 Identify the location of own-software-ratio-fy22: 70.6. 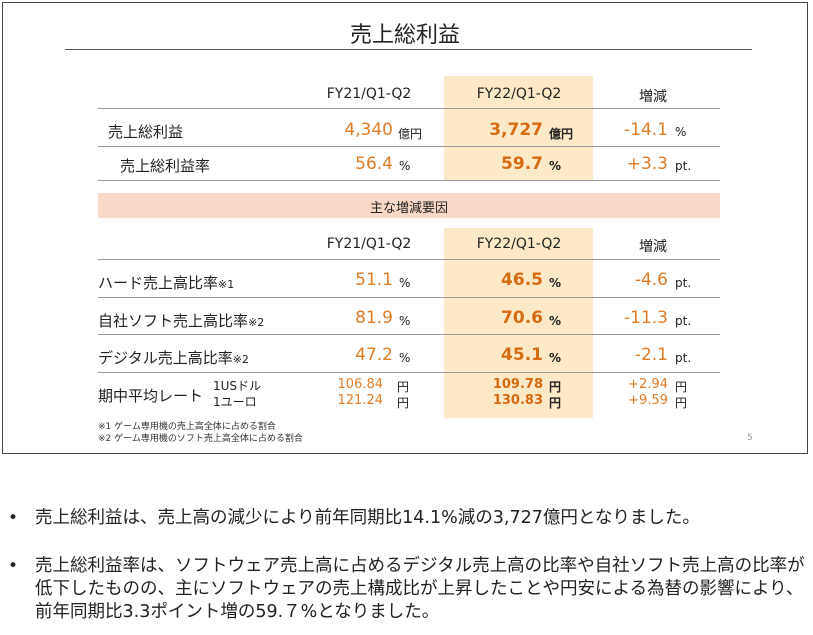
(522, 318).